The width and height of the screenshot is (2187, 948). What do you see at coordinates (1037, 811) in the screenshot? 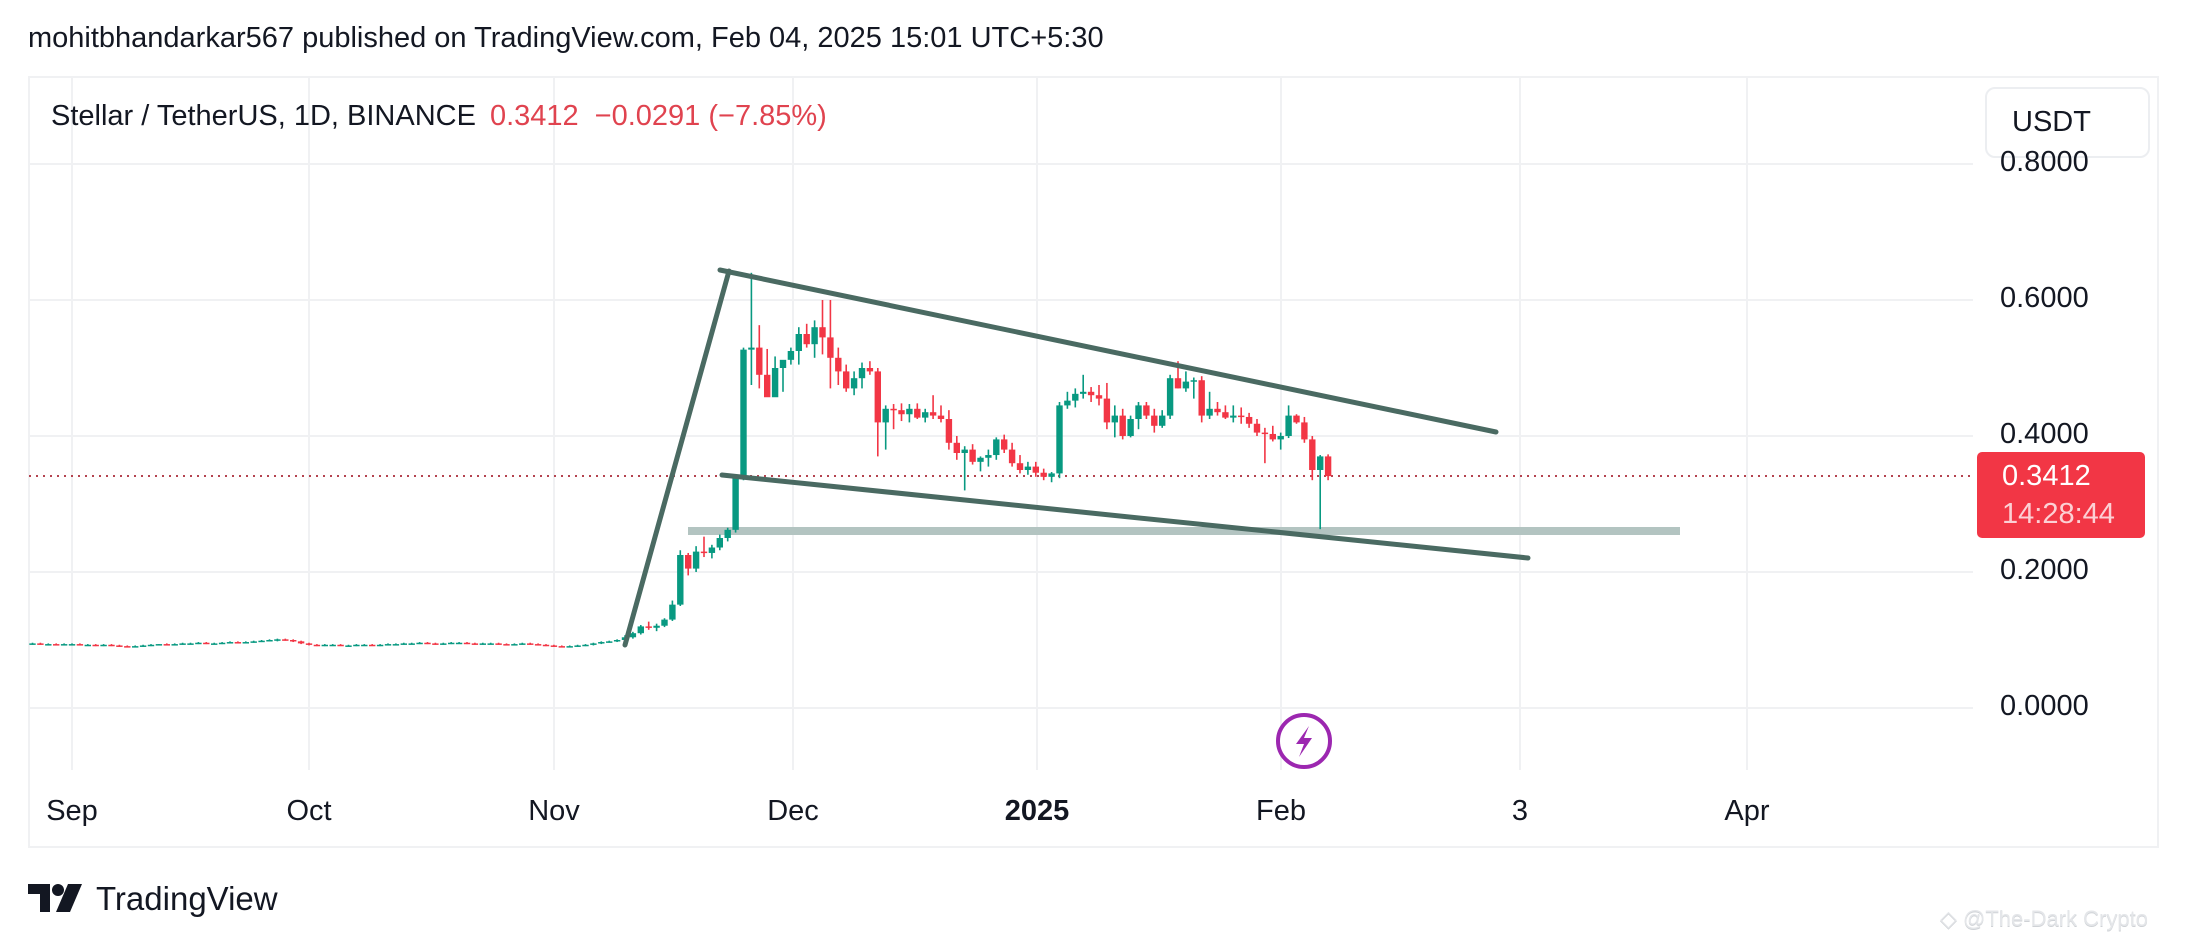
I see `time-axis-label: 2025` at bounding box center [1037, 811].